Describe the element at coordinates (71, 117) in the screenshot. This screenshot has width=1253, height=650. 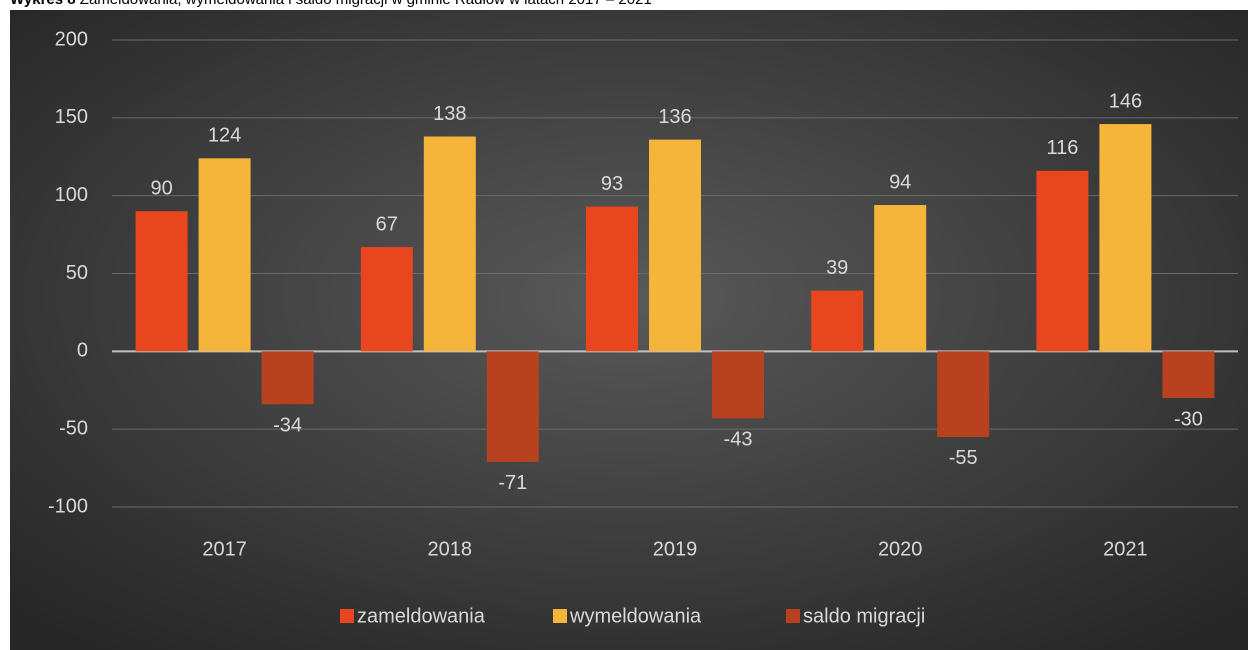
I see `y-tick-label: 150` at that location.